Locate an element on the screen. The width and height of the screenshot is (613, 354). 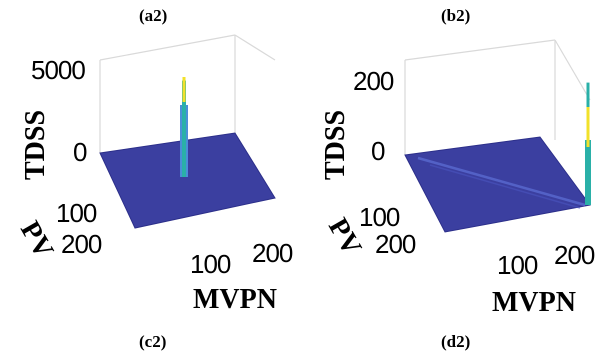
panel-label-b2: (b2) is located at coordinates (455, 15).